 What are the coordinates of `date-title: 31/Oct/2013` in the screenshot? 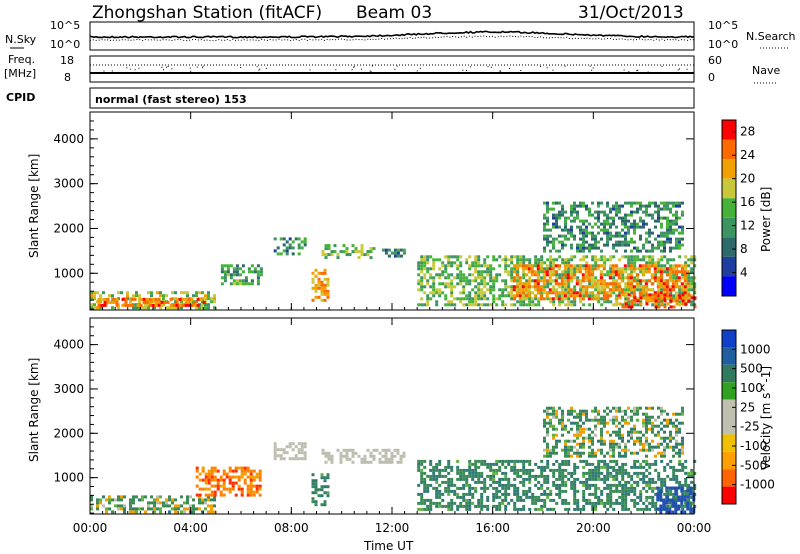 It's located at (631, 13).